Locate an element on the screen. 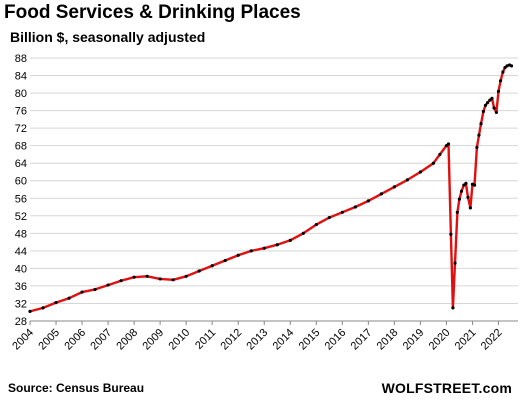  source-note: Source: Census Bureau is located at coordinates (76, 388).